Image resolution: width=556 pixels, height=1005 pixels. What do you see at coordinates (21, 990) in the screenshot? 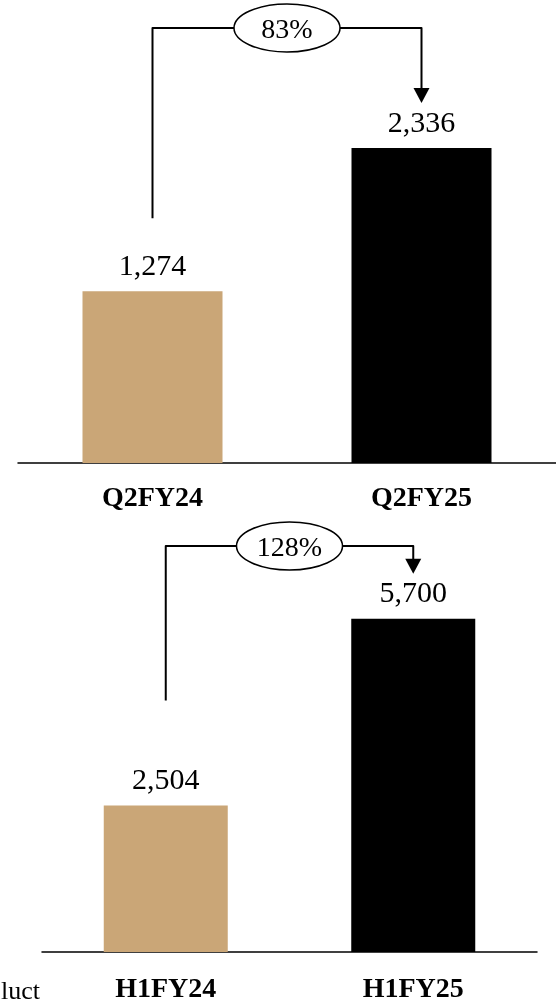
I see `text: luct` at bounding box center [21, 990].